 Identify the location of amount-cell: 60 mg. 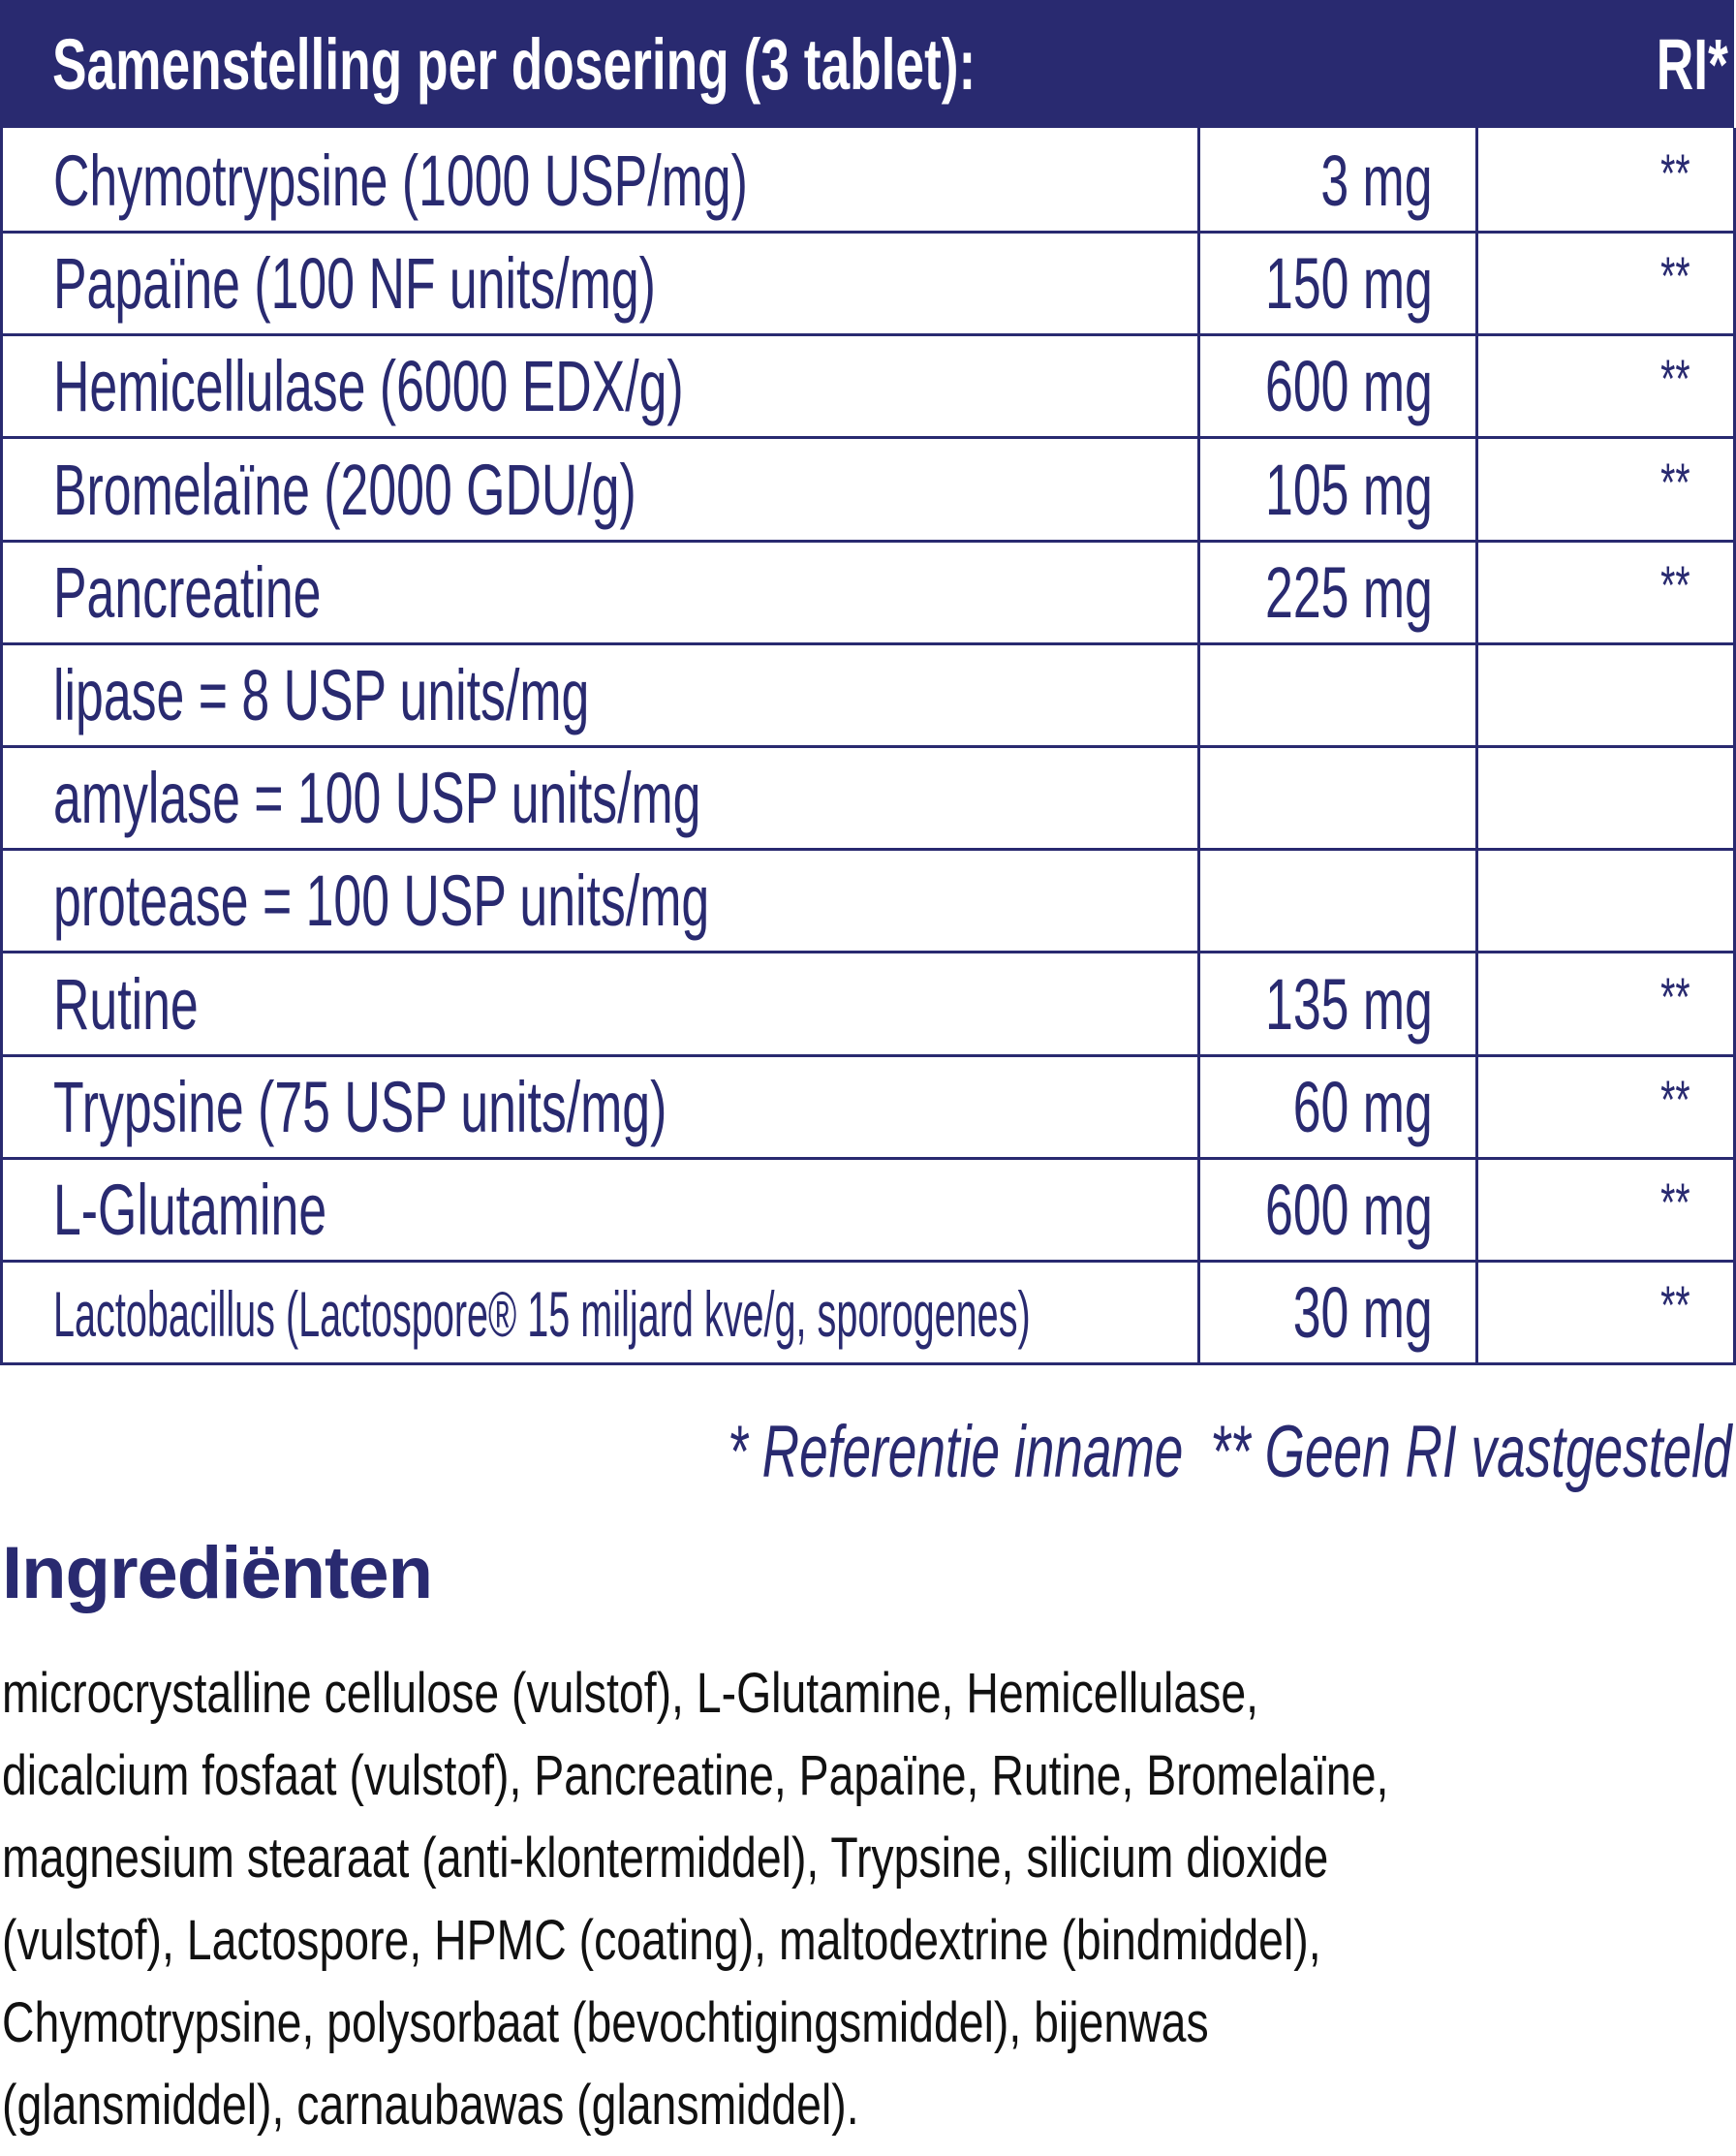
(1339, 1105).